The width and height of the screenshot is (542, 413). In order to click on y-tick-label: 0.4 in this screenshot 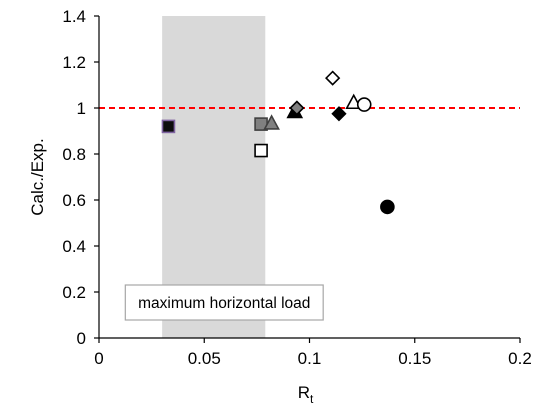, I will do `click(74, 246)`.